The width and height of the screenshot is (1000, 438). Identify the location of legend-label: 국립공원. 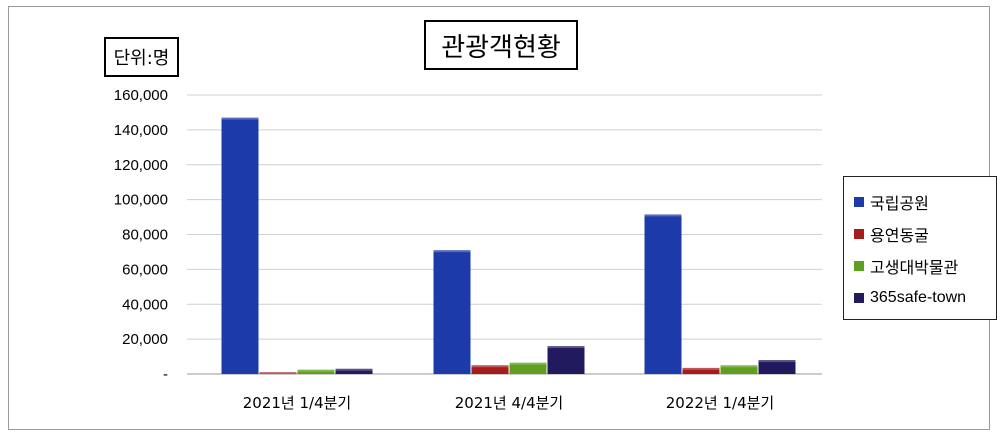
(899, 203).